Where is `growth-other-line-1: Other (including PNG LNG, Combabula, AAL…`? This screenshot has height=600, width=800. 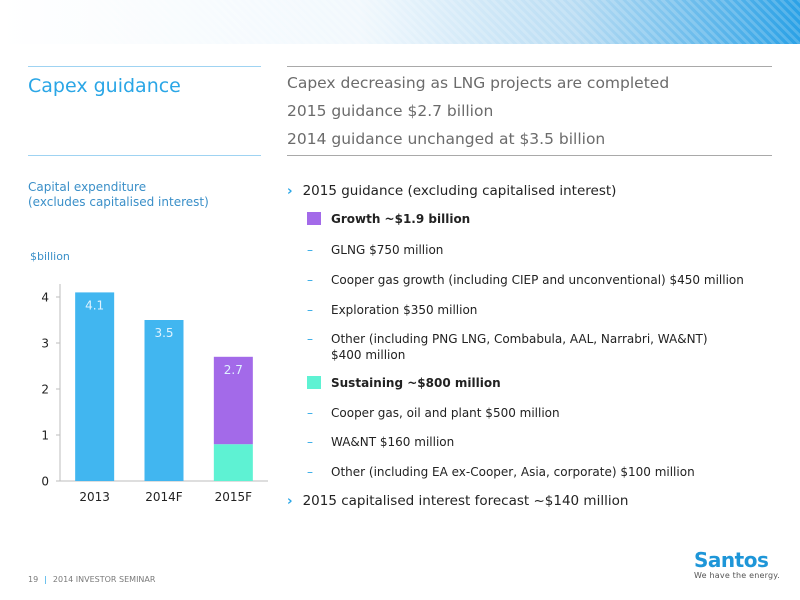
growth-other-line-1: Other (including PNG LNG, Combabula, AAL… is located at coordinates (519, 339).